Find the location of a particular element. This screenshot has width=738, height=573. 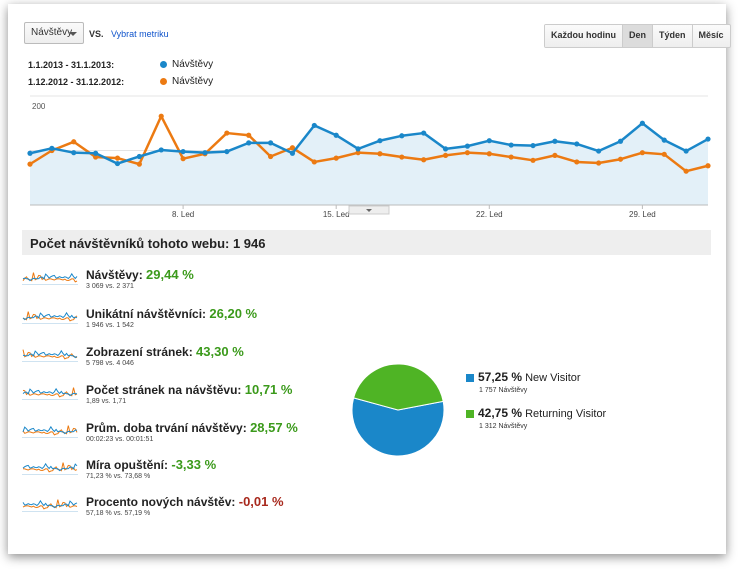

metric-change: 26,20 % is located at coordinates (233, 313).